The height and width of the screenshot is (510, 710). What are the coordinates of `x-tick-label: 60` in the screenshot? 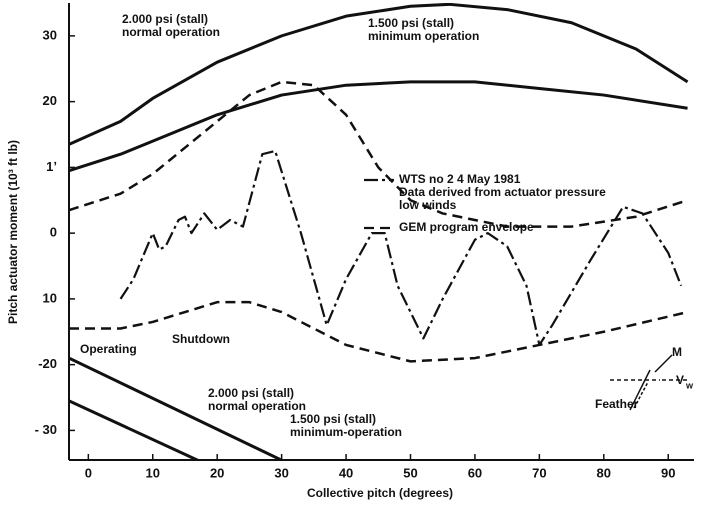 It's located at (475, 472).